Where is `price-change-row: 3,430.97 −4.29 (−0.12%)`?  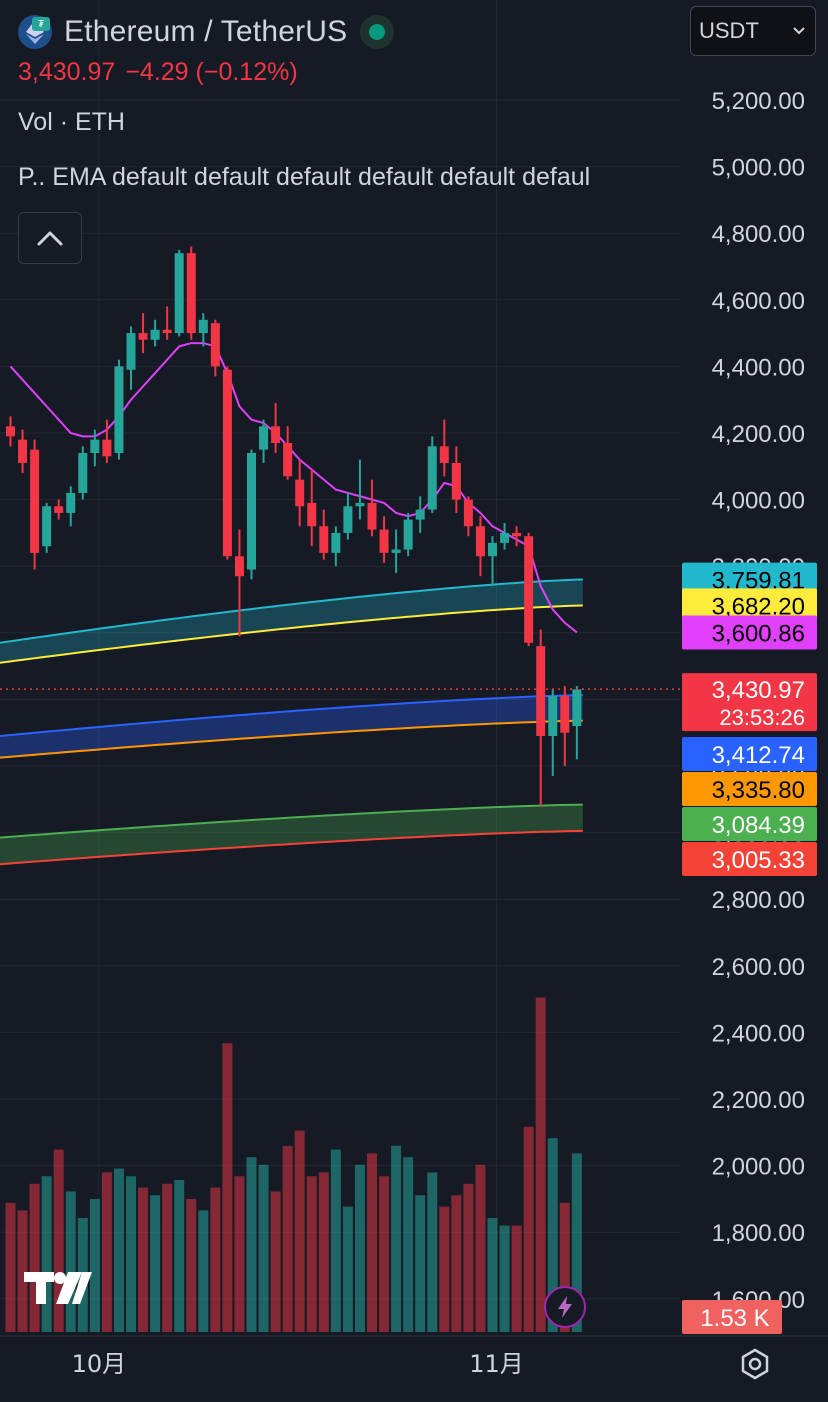
price-change-row: 3,430.97 −4.29 (−0.12%) is located at coordinates (348, 75).